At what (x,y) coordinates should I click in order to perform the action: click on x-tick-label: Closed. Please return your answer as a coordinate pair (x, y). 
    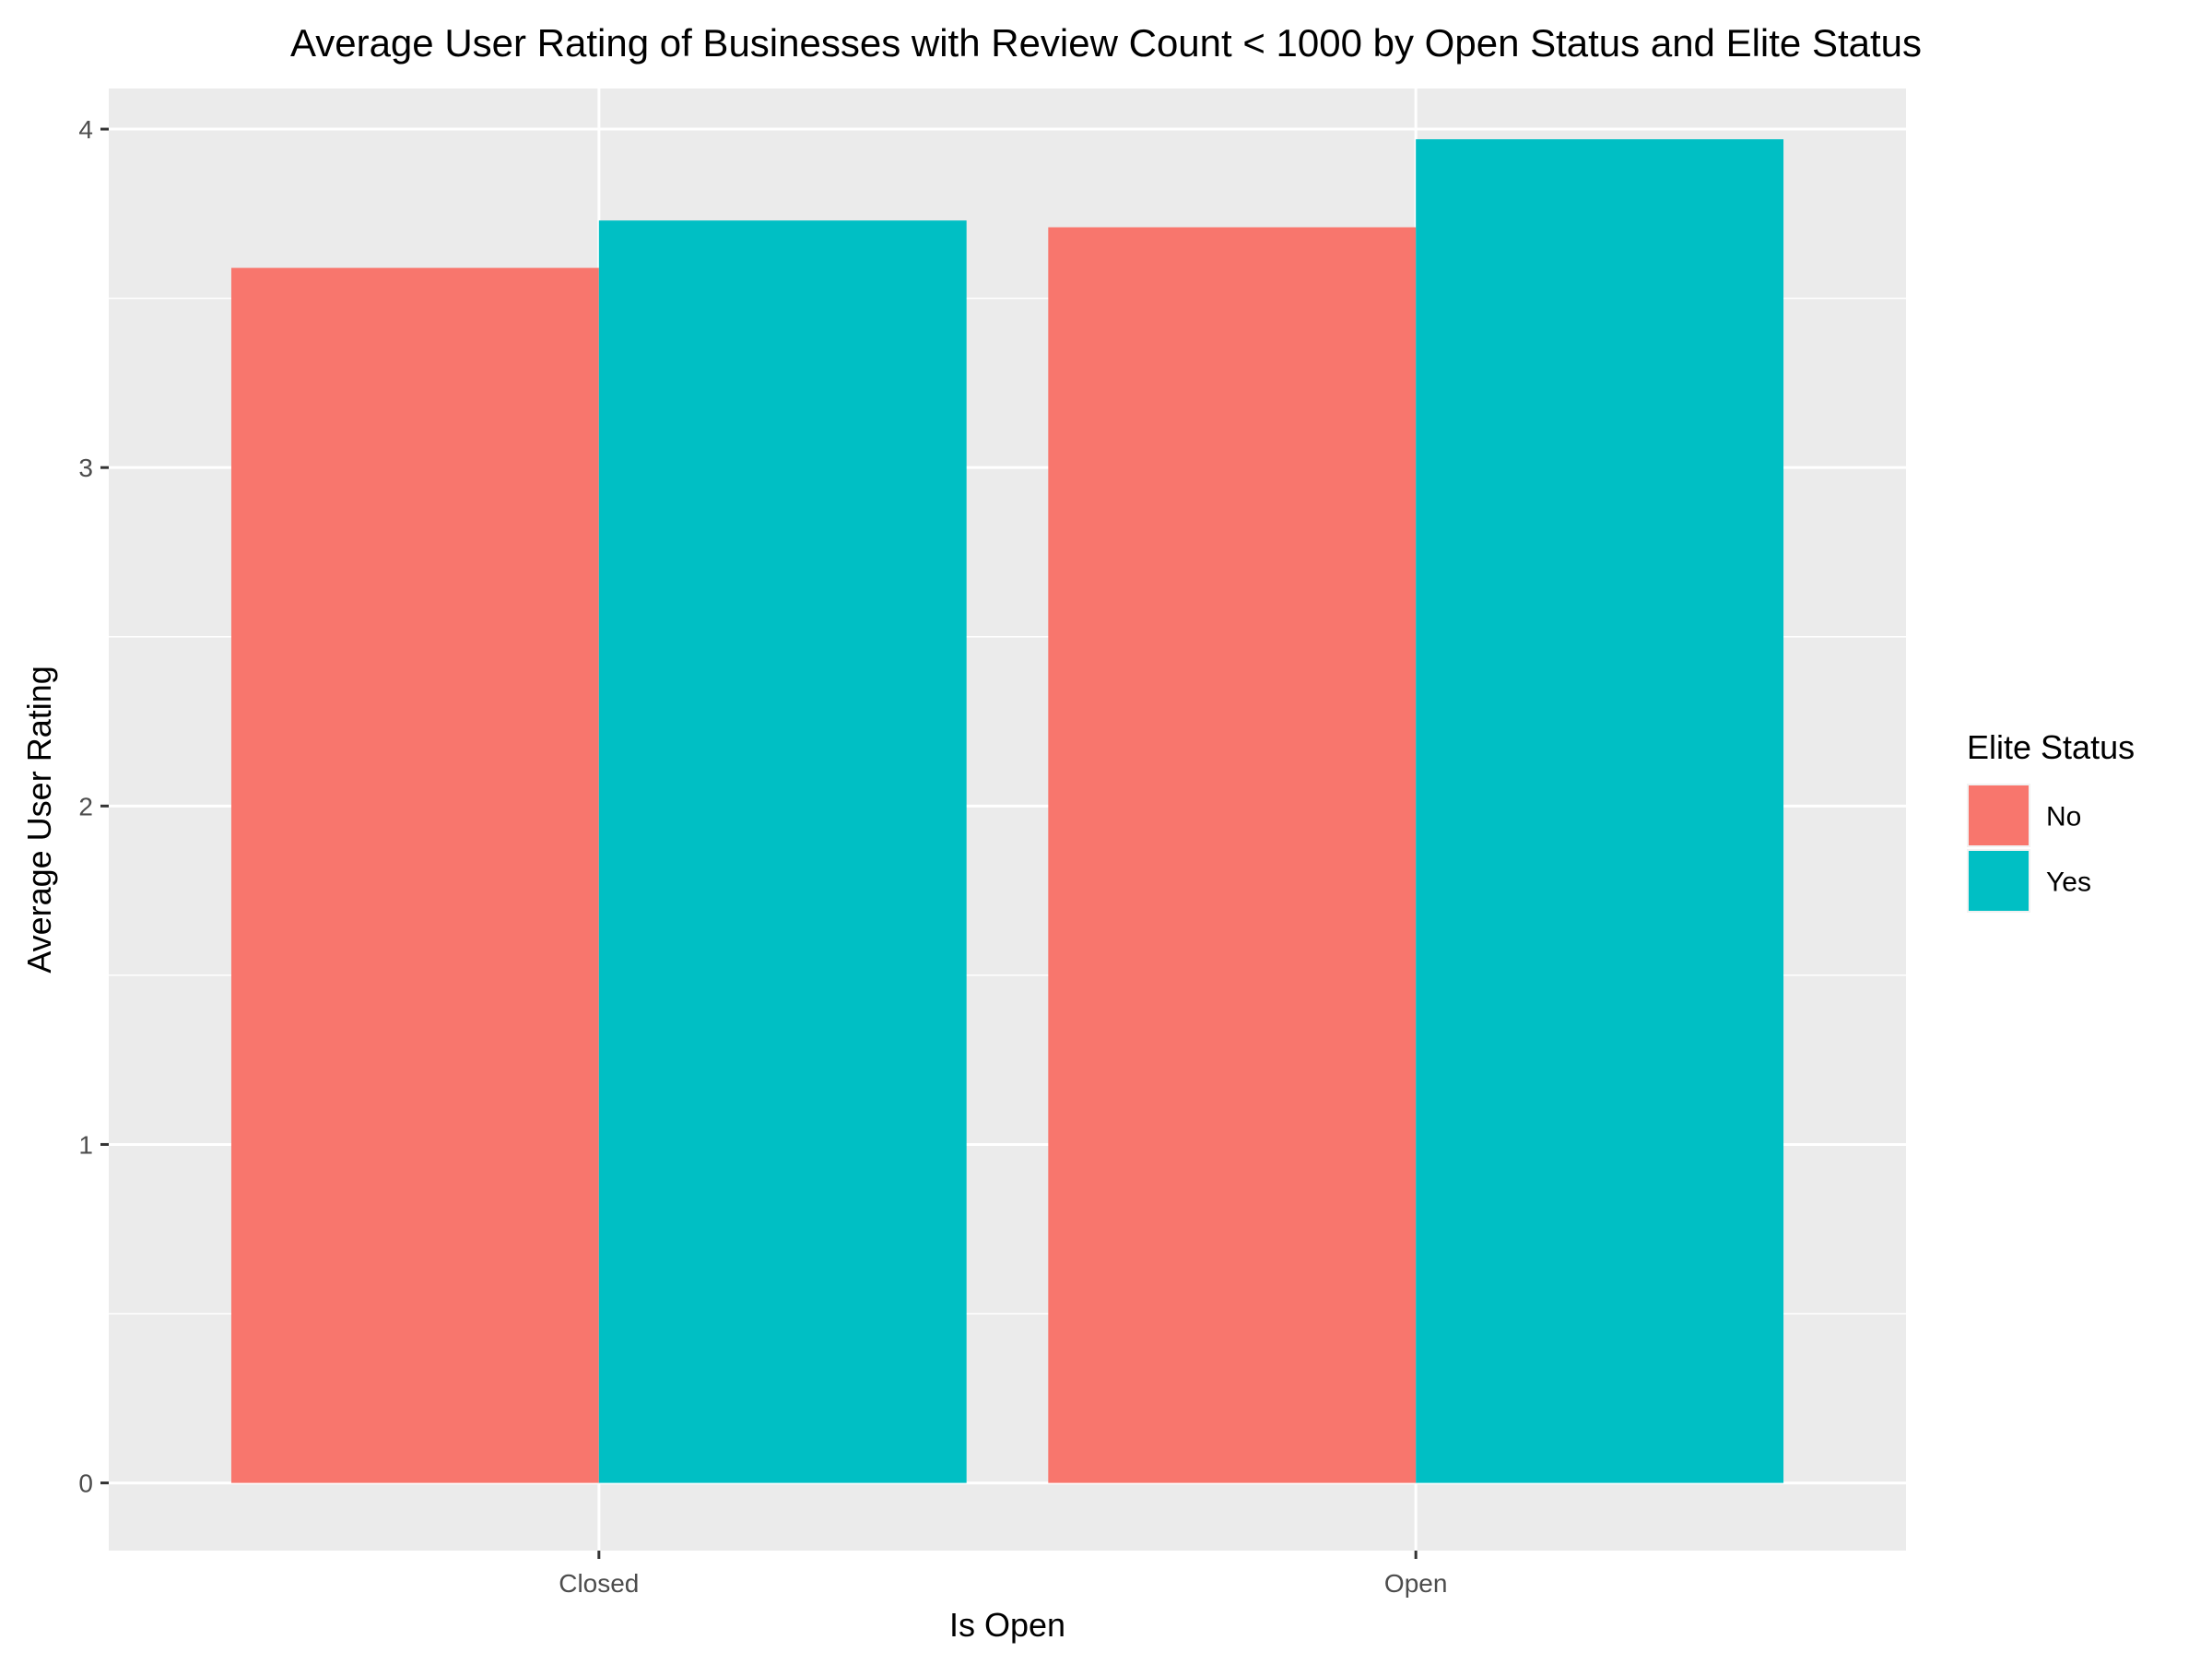
    Looking at the image, I should click on (599, 1583).